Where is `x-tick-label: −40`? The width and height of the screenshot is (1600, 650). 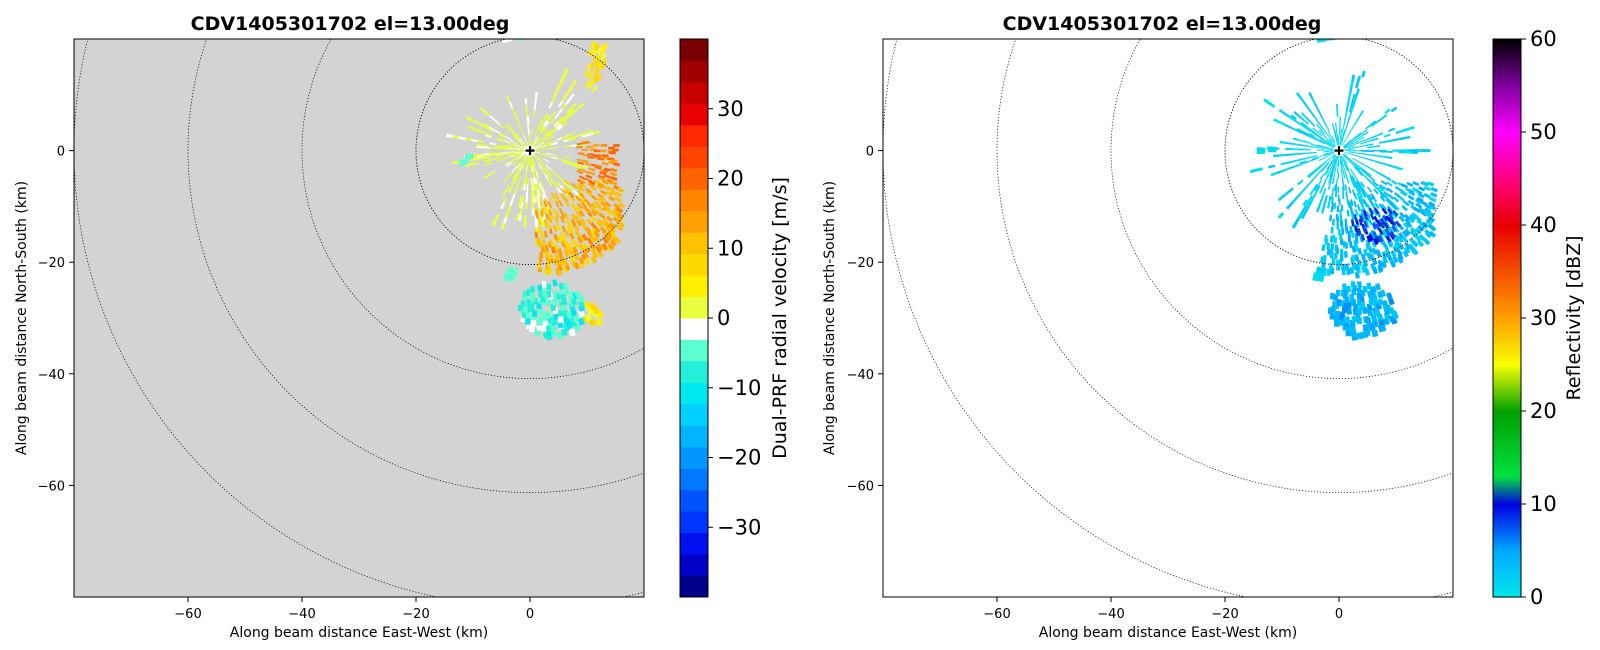
x-tick-label: −40 is located at coordinates (1110, 614).